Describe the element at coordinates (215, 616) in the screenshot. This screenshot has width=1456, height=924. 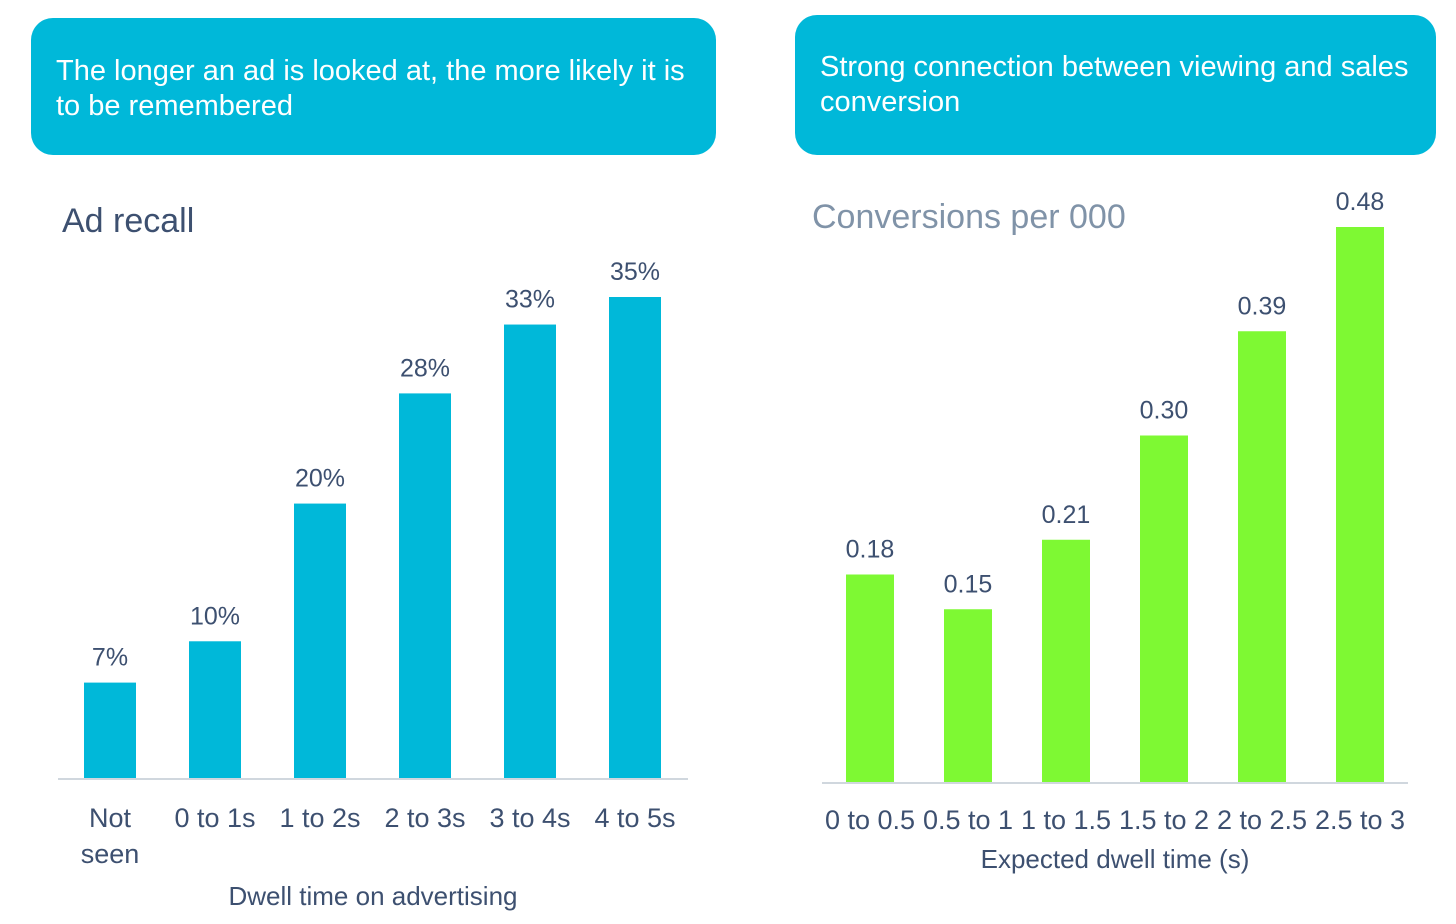
I see `recall-value-label-1: 10%` at that location.